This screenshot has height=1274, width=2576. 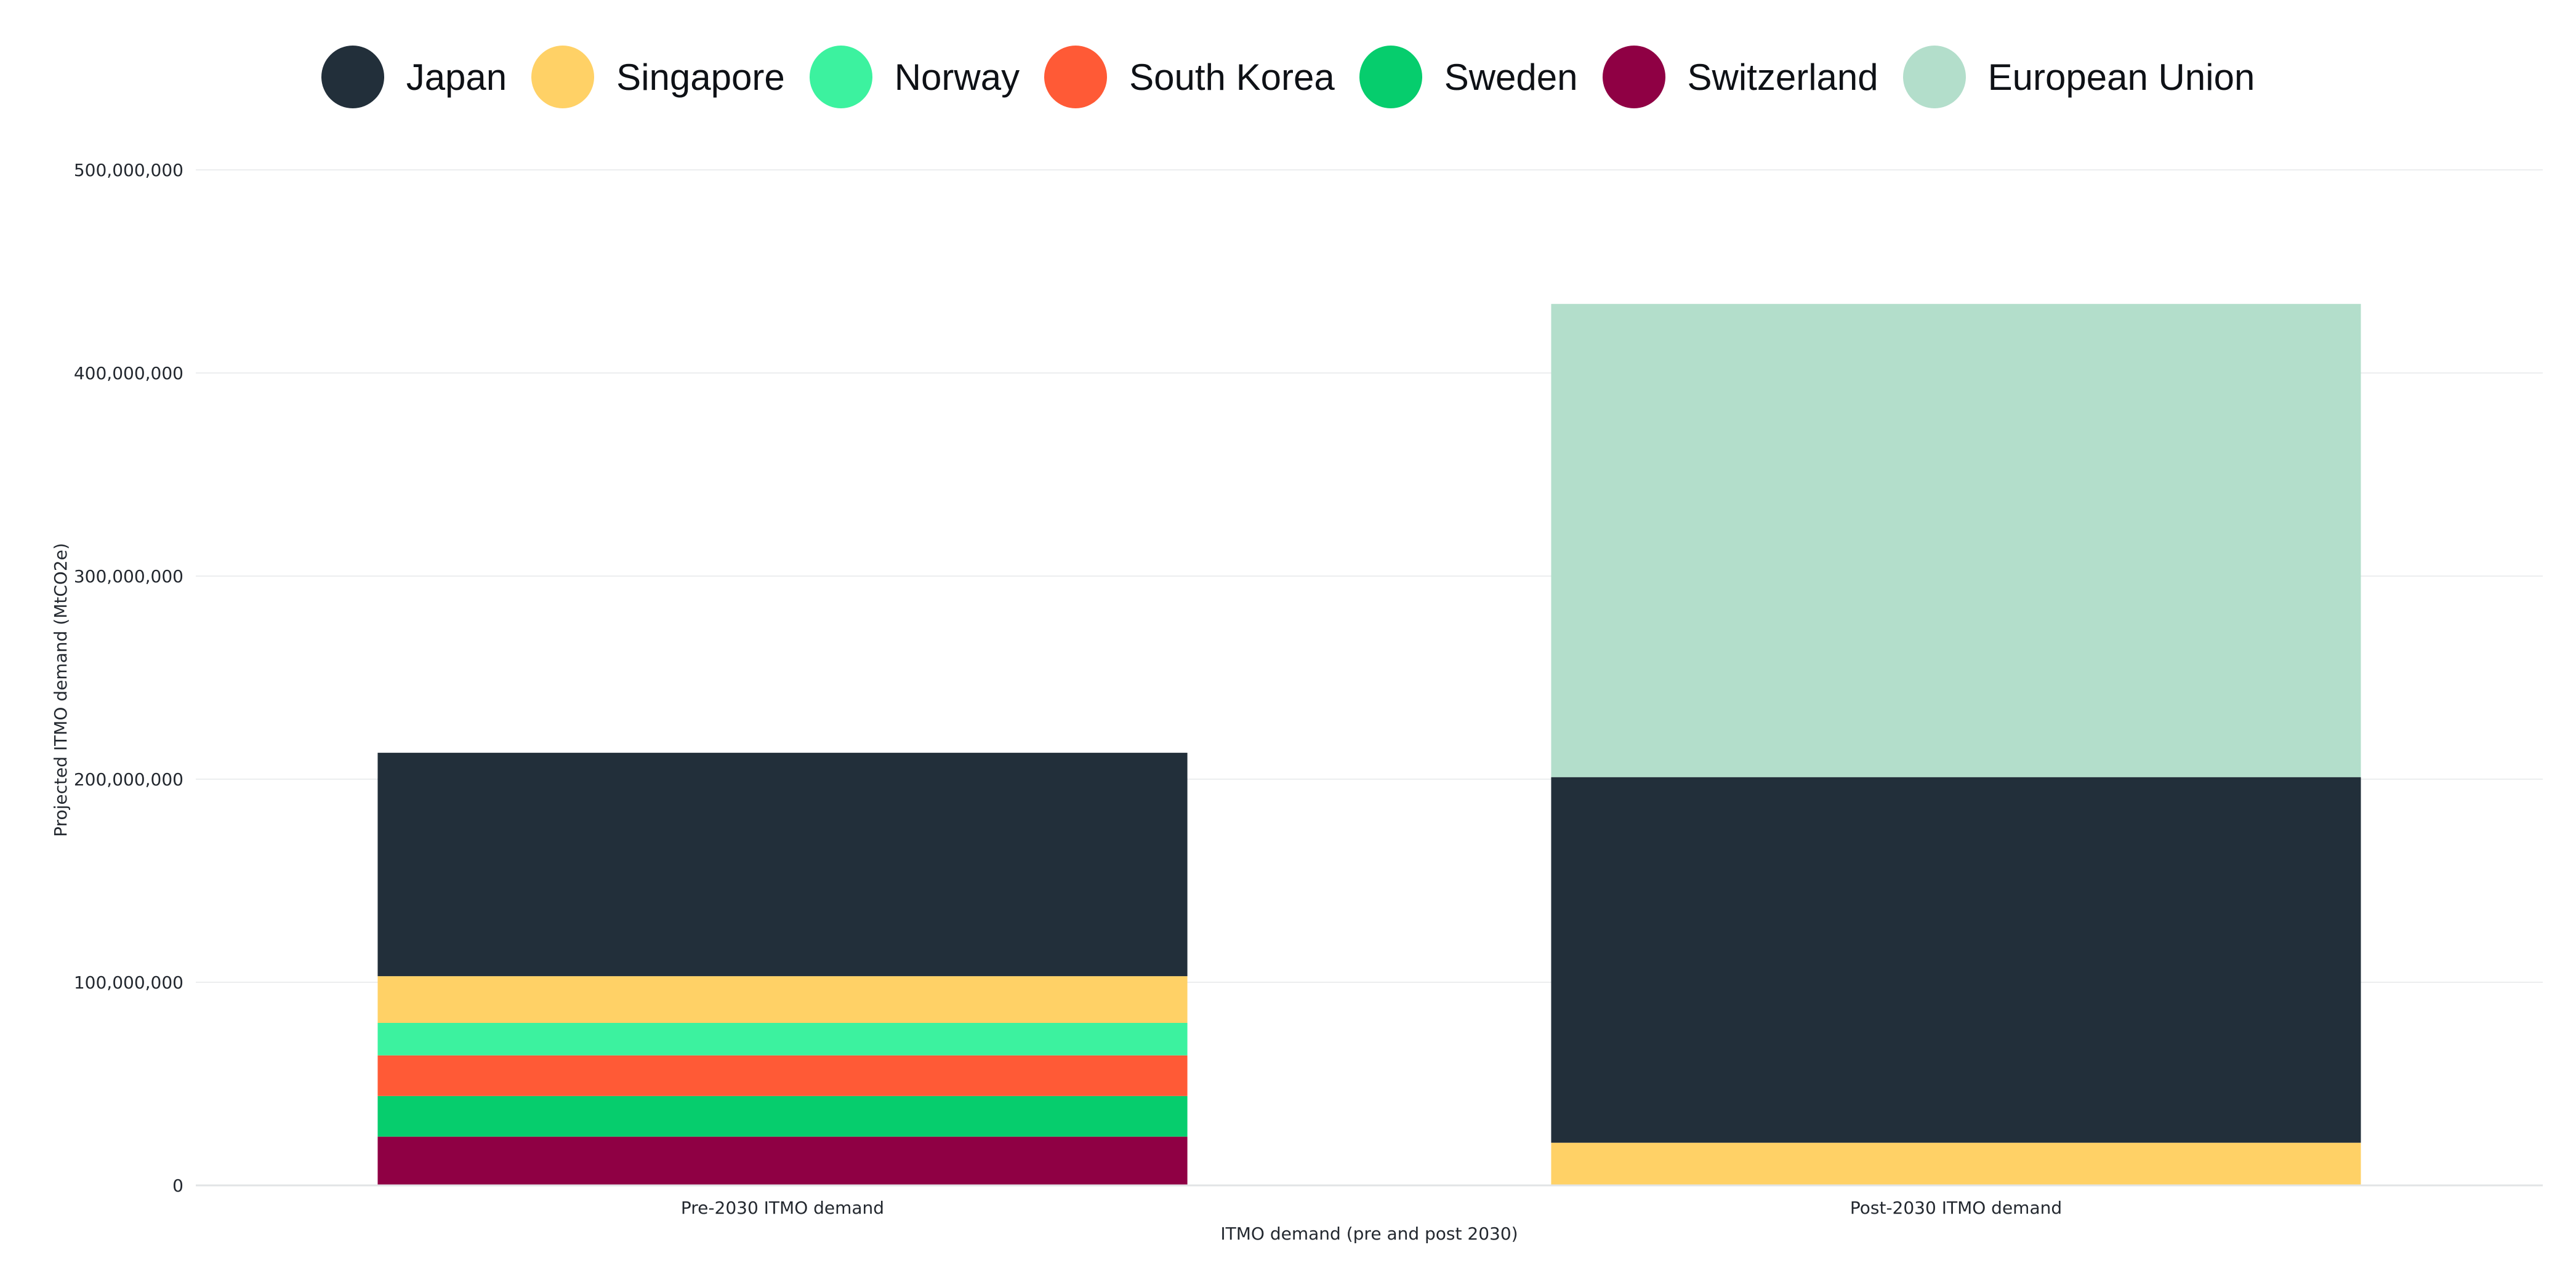 I want to click on legend-label-norway: Norway, so click(x=957, y=77).